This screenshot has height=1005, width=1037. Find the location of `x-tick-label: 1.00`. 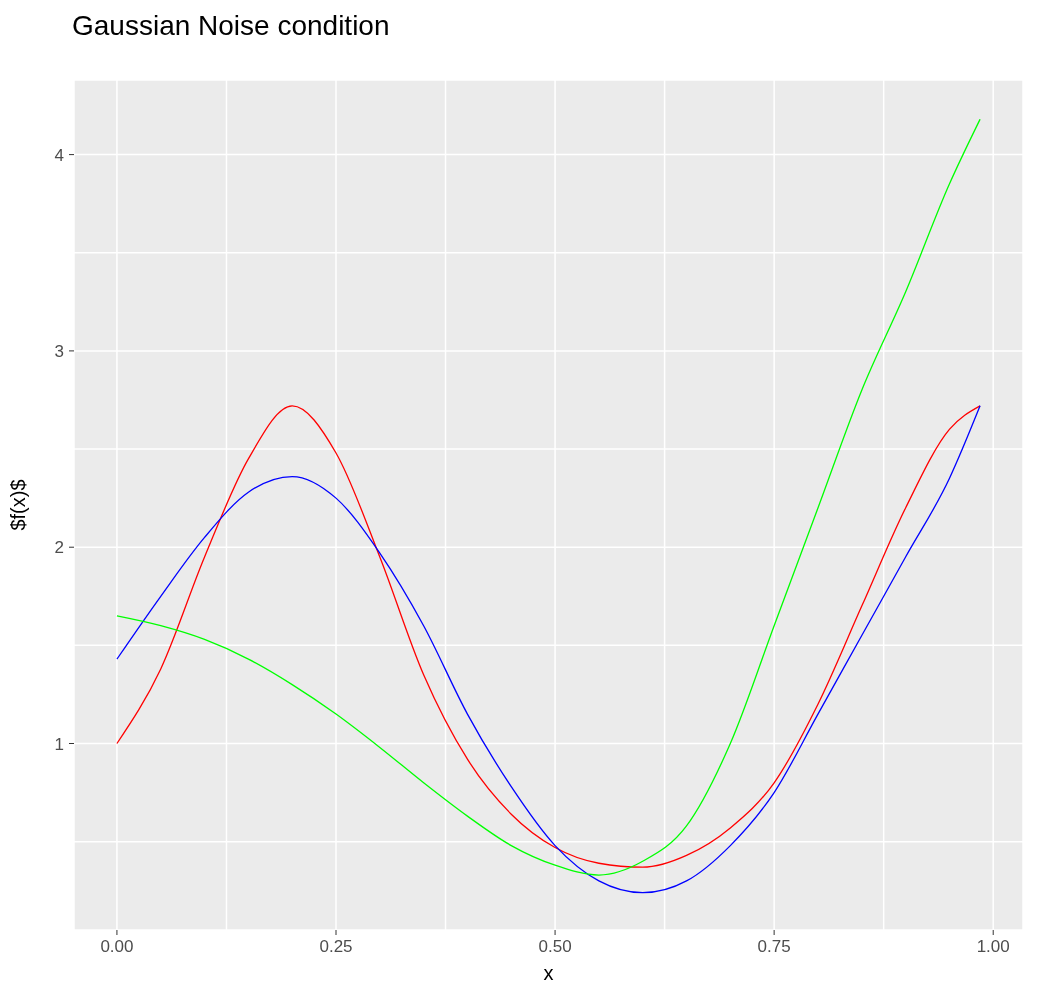

x-tick-label: 1.00 is located at coordinates (993, 946).